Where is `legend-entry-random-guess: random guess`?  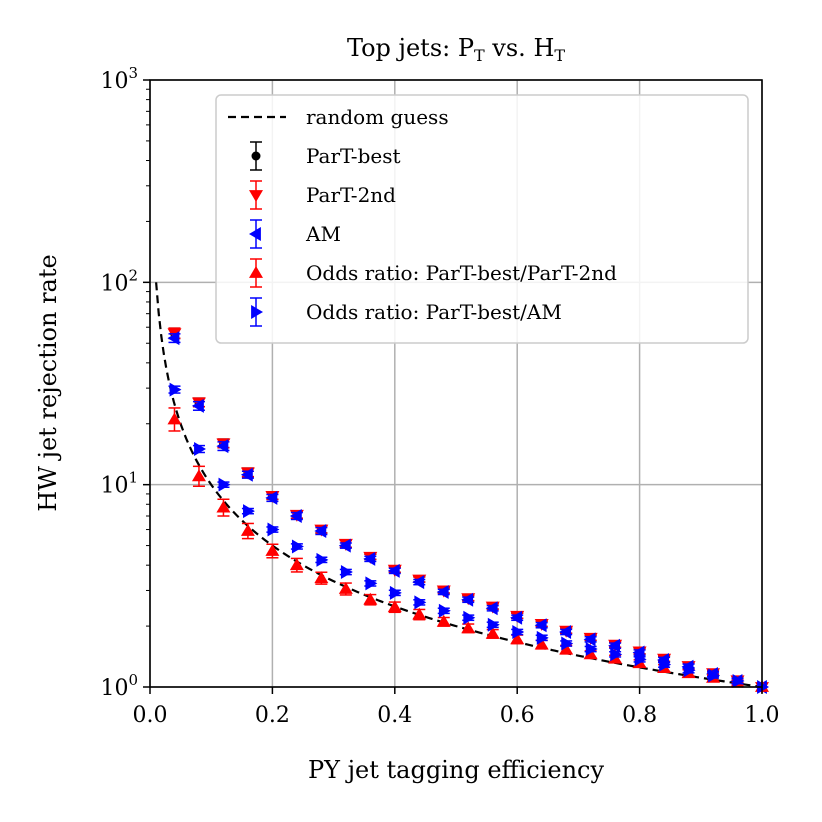 legend-entry-random-guess: random guess is located at coordinates (338, 117).